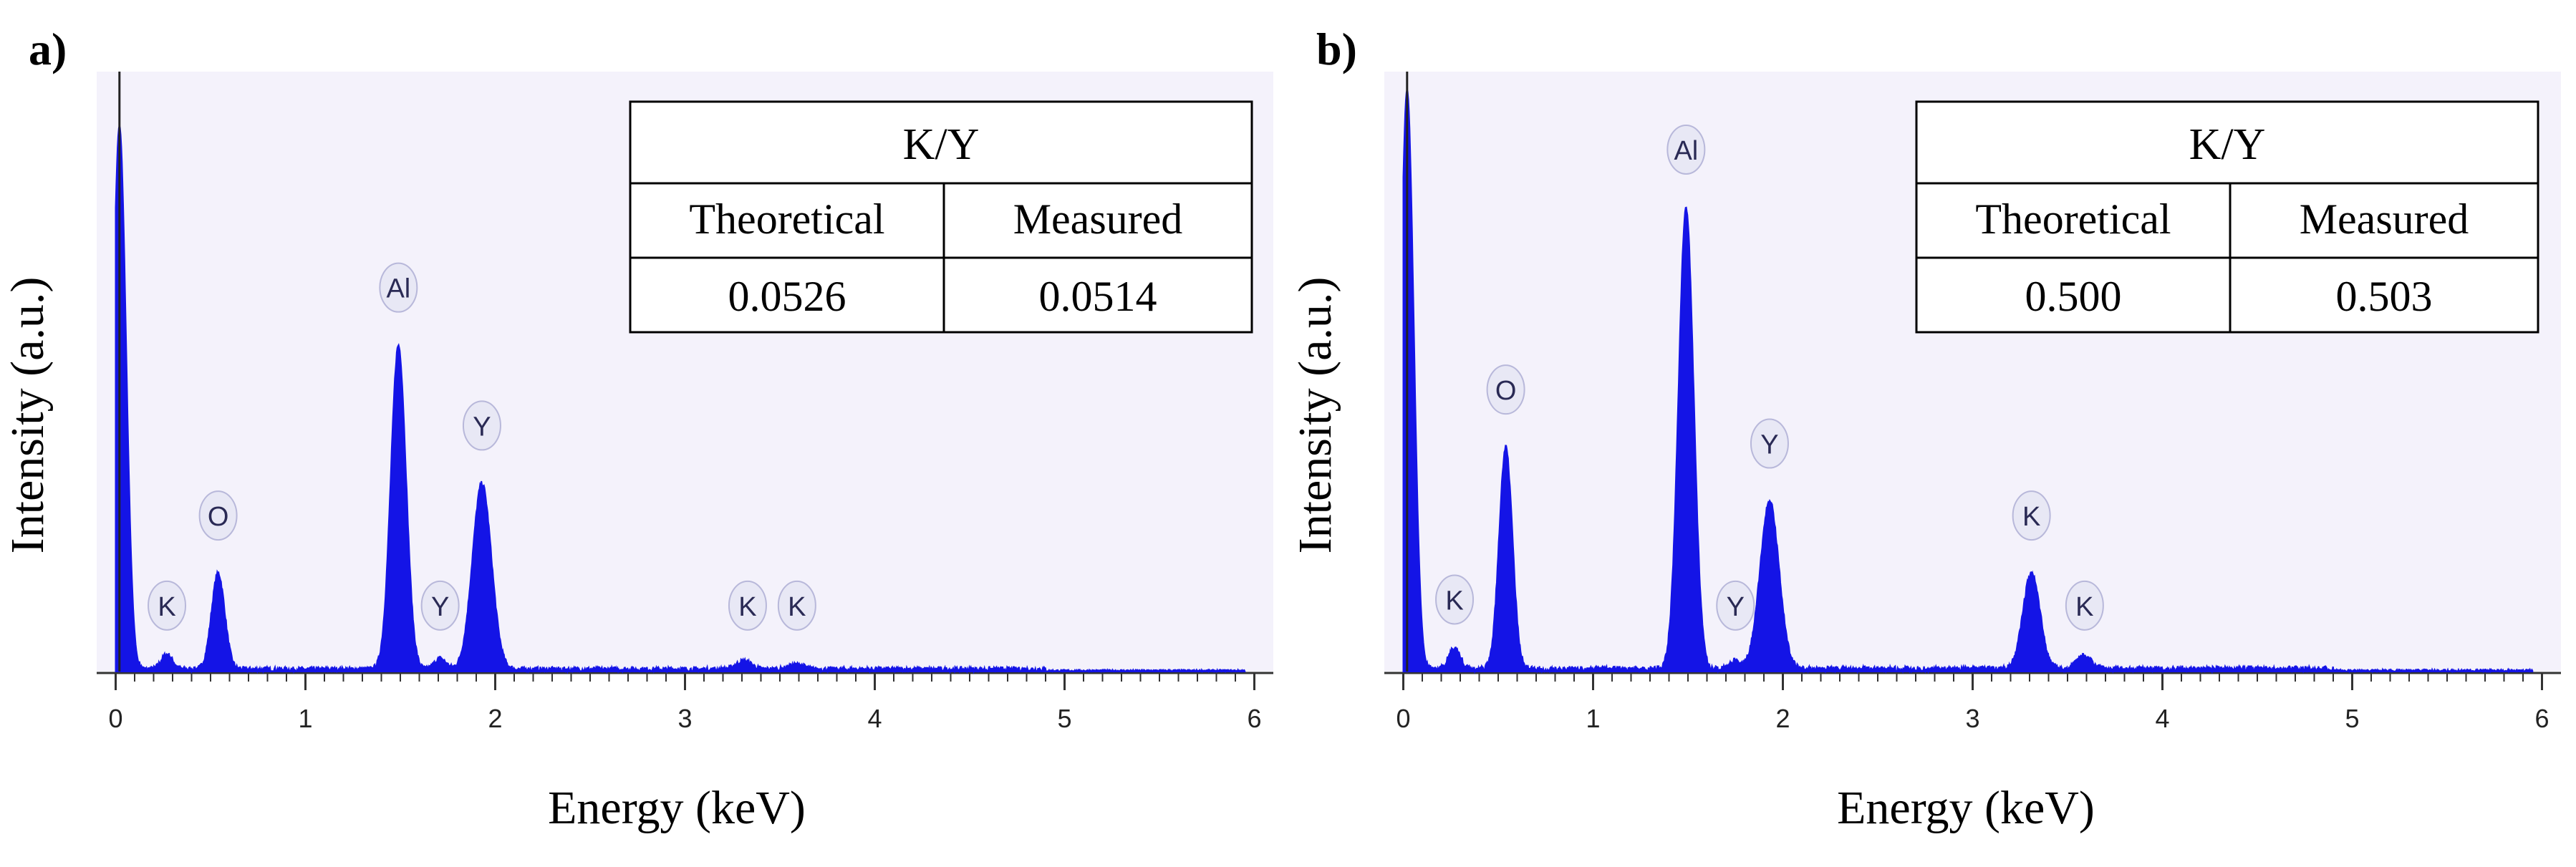 This screenshot has height=867, width=2576. I want to click on panel-b-ratio-table: K/Y Theoretical Measured 0.500 0.503, so click(2227, 217).